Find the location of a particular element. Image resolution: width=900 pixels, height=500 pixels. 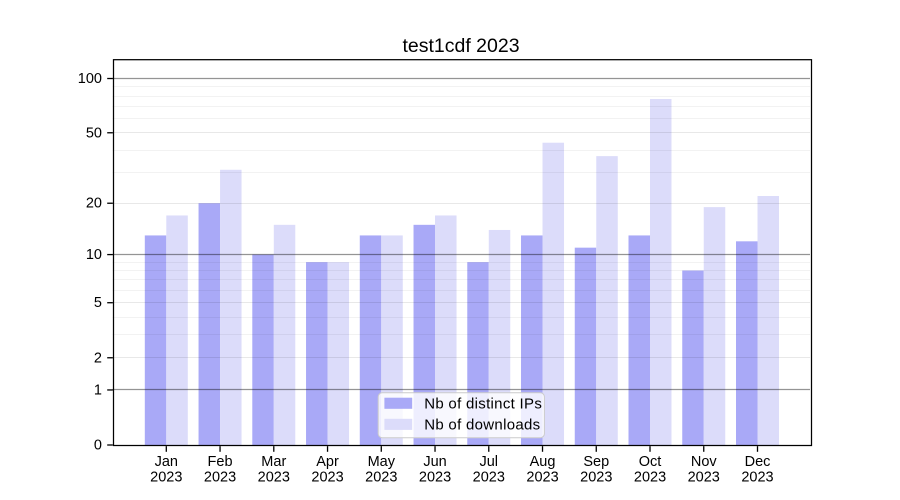

svg-text: Jan is located at coordinates (166, 462).